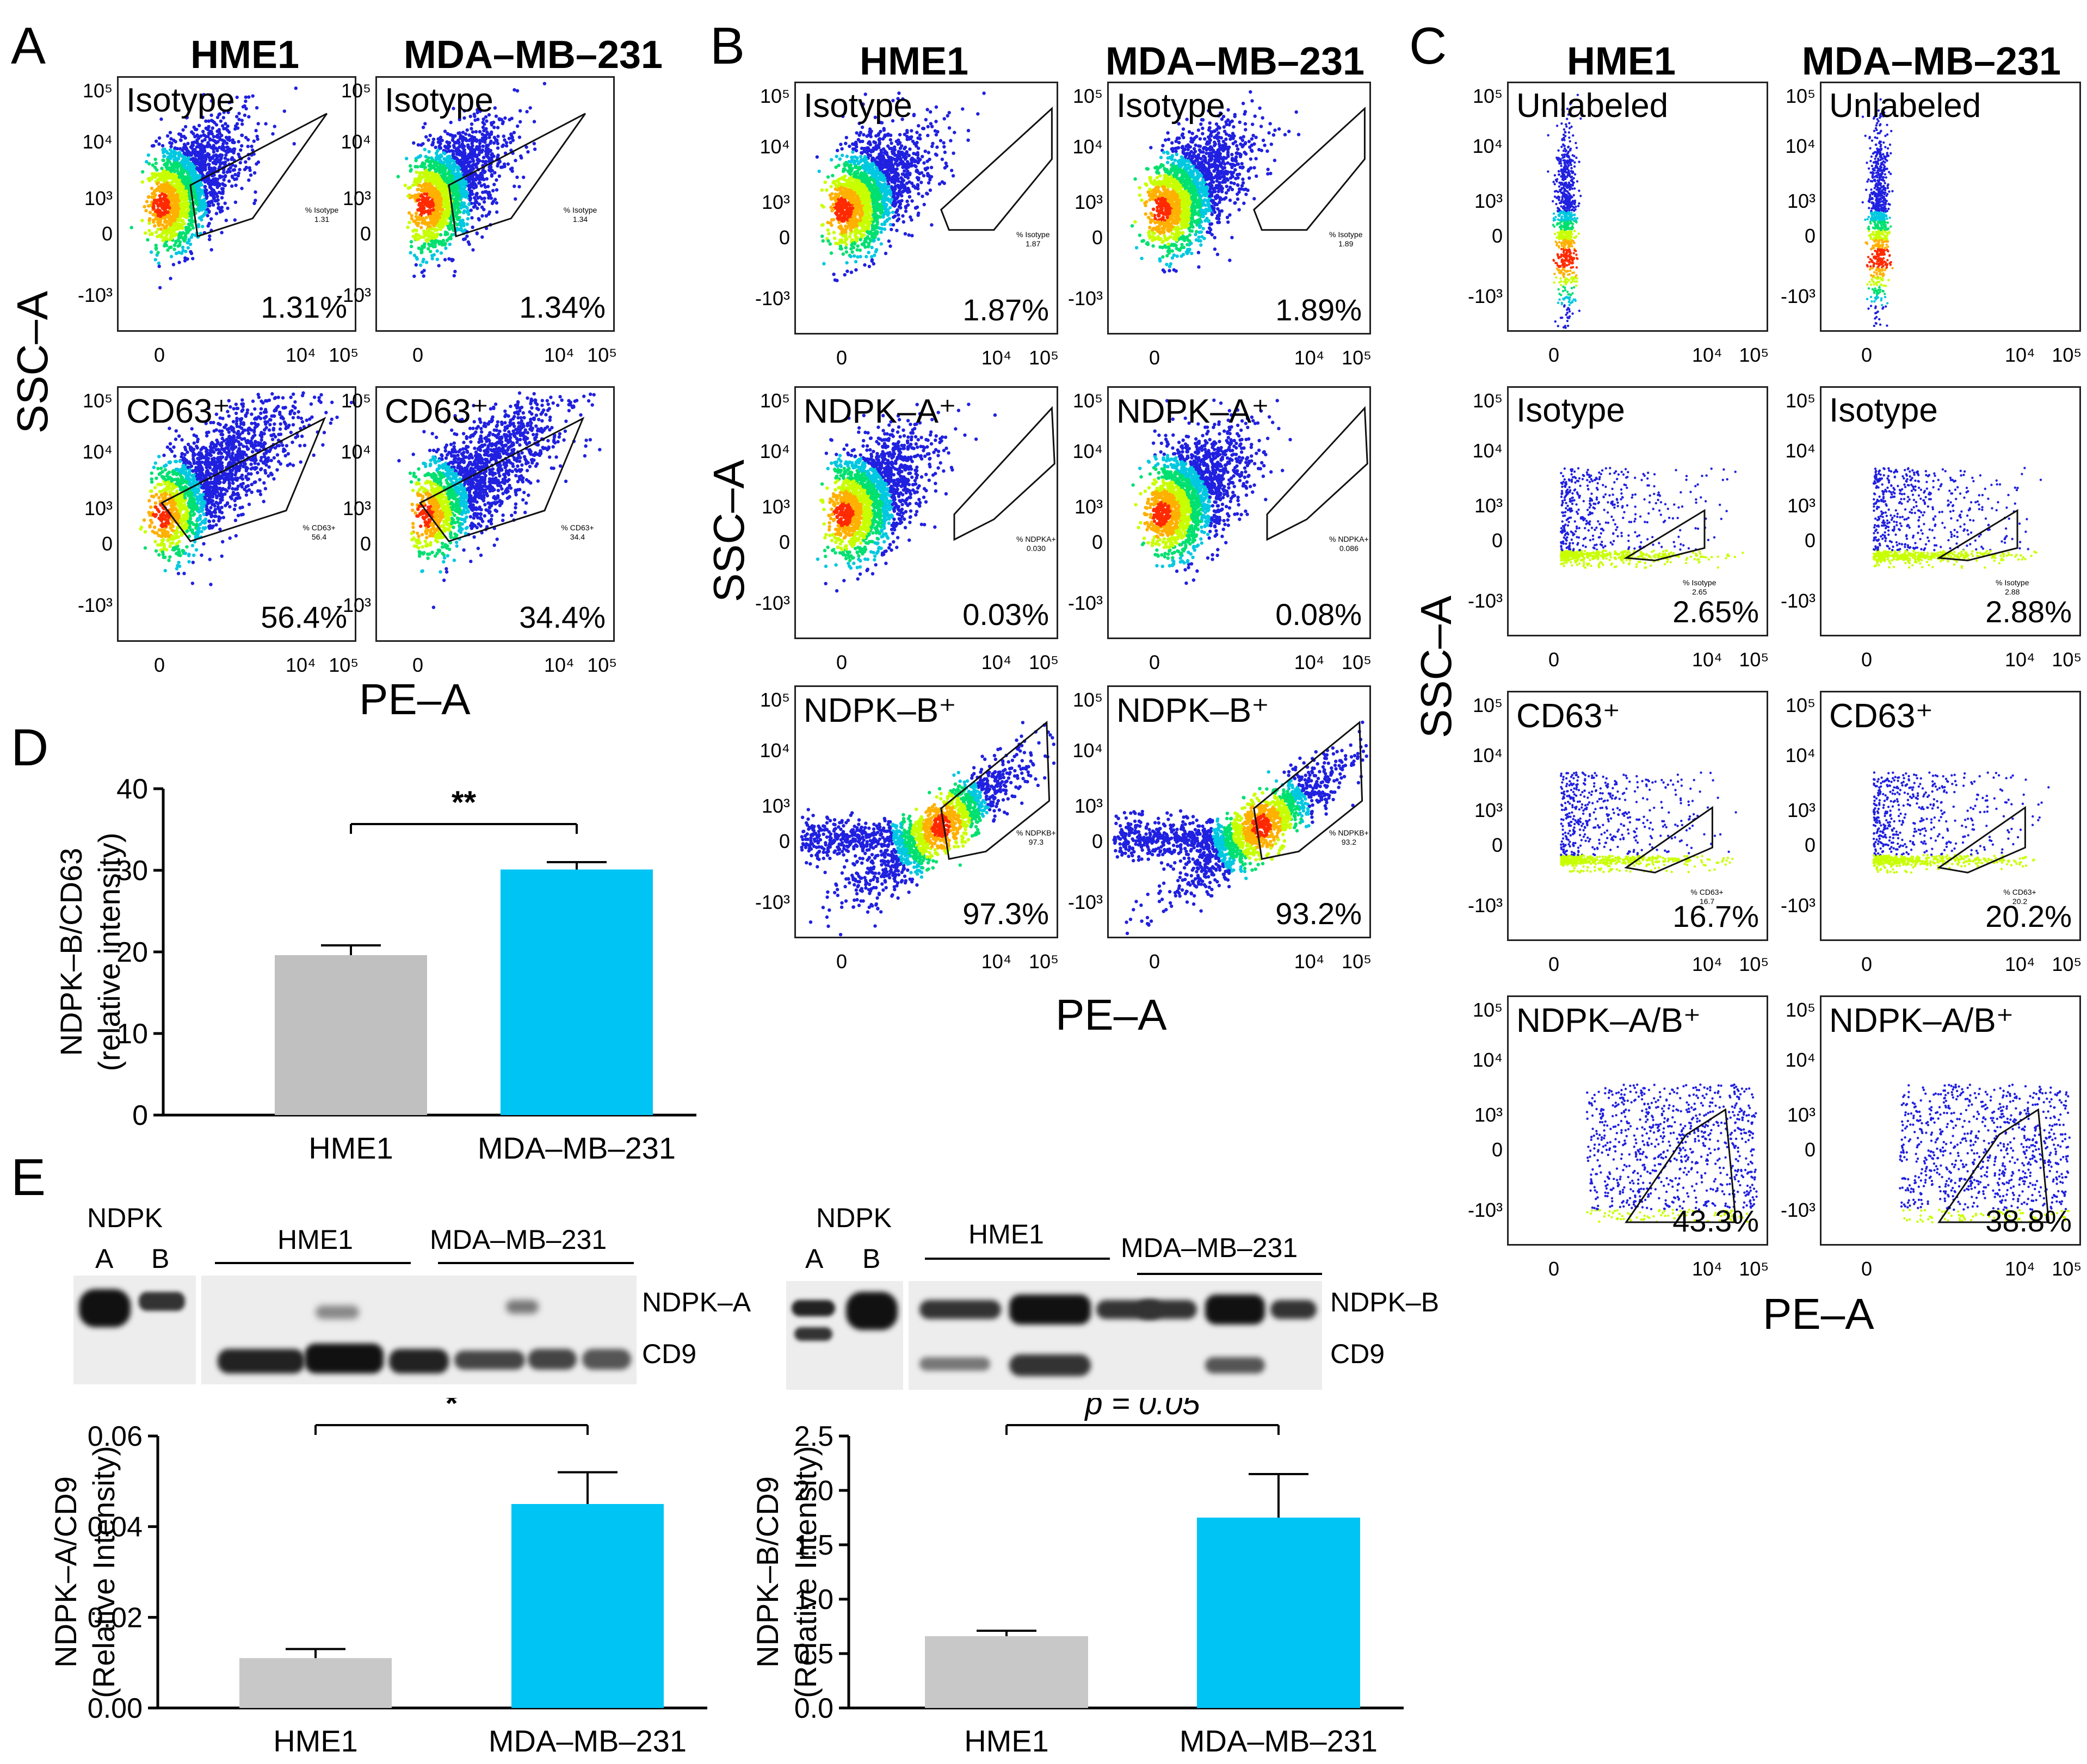  I want to click on panel-b-col-title-mda: MDA–MB–231, so click(1235, 62).